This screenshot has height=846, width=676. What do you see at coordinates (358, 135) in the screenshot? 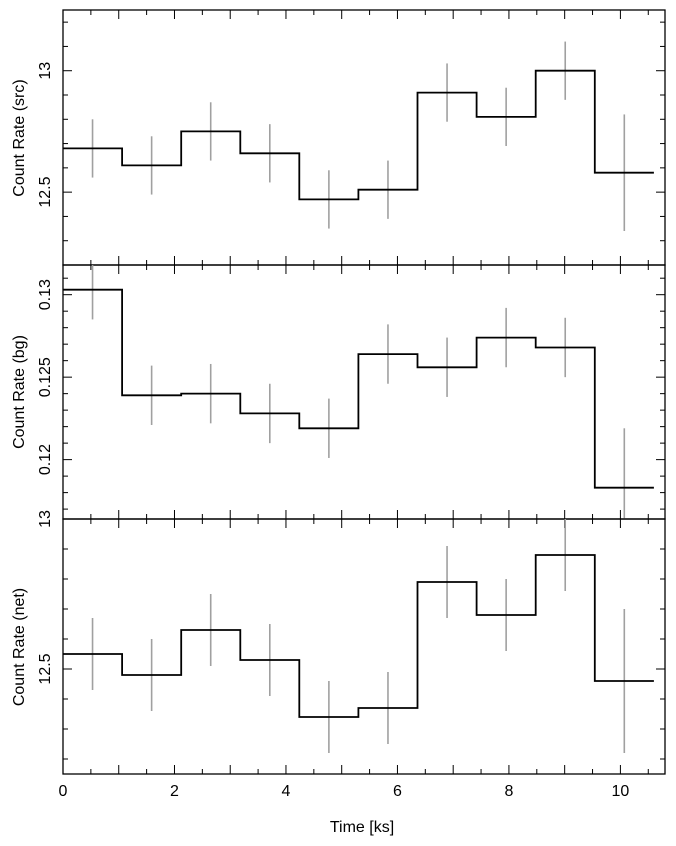
I see `step-line-src` at bounding box center [358, 135].